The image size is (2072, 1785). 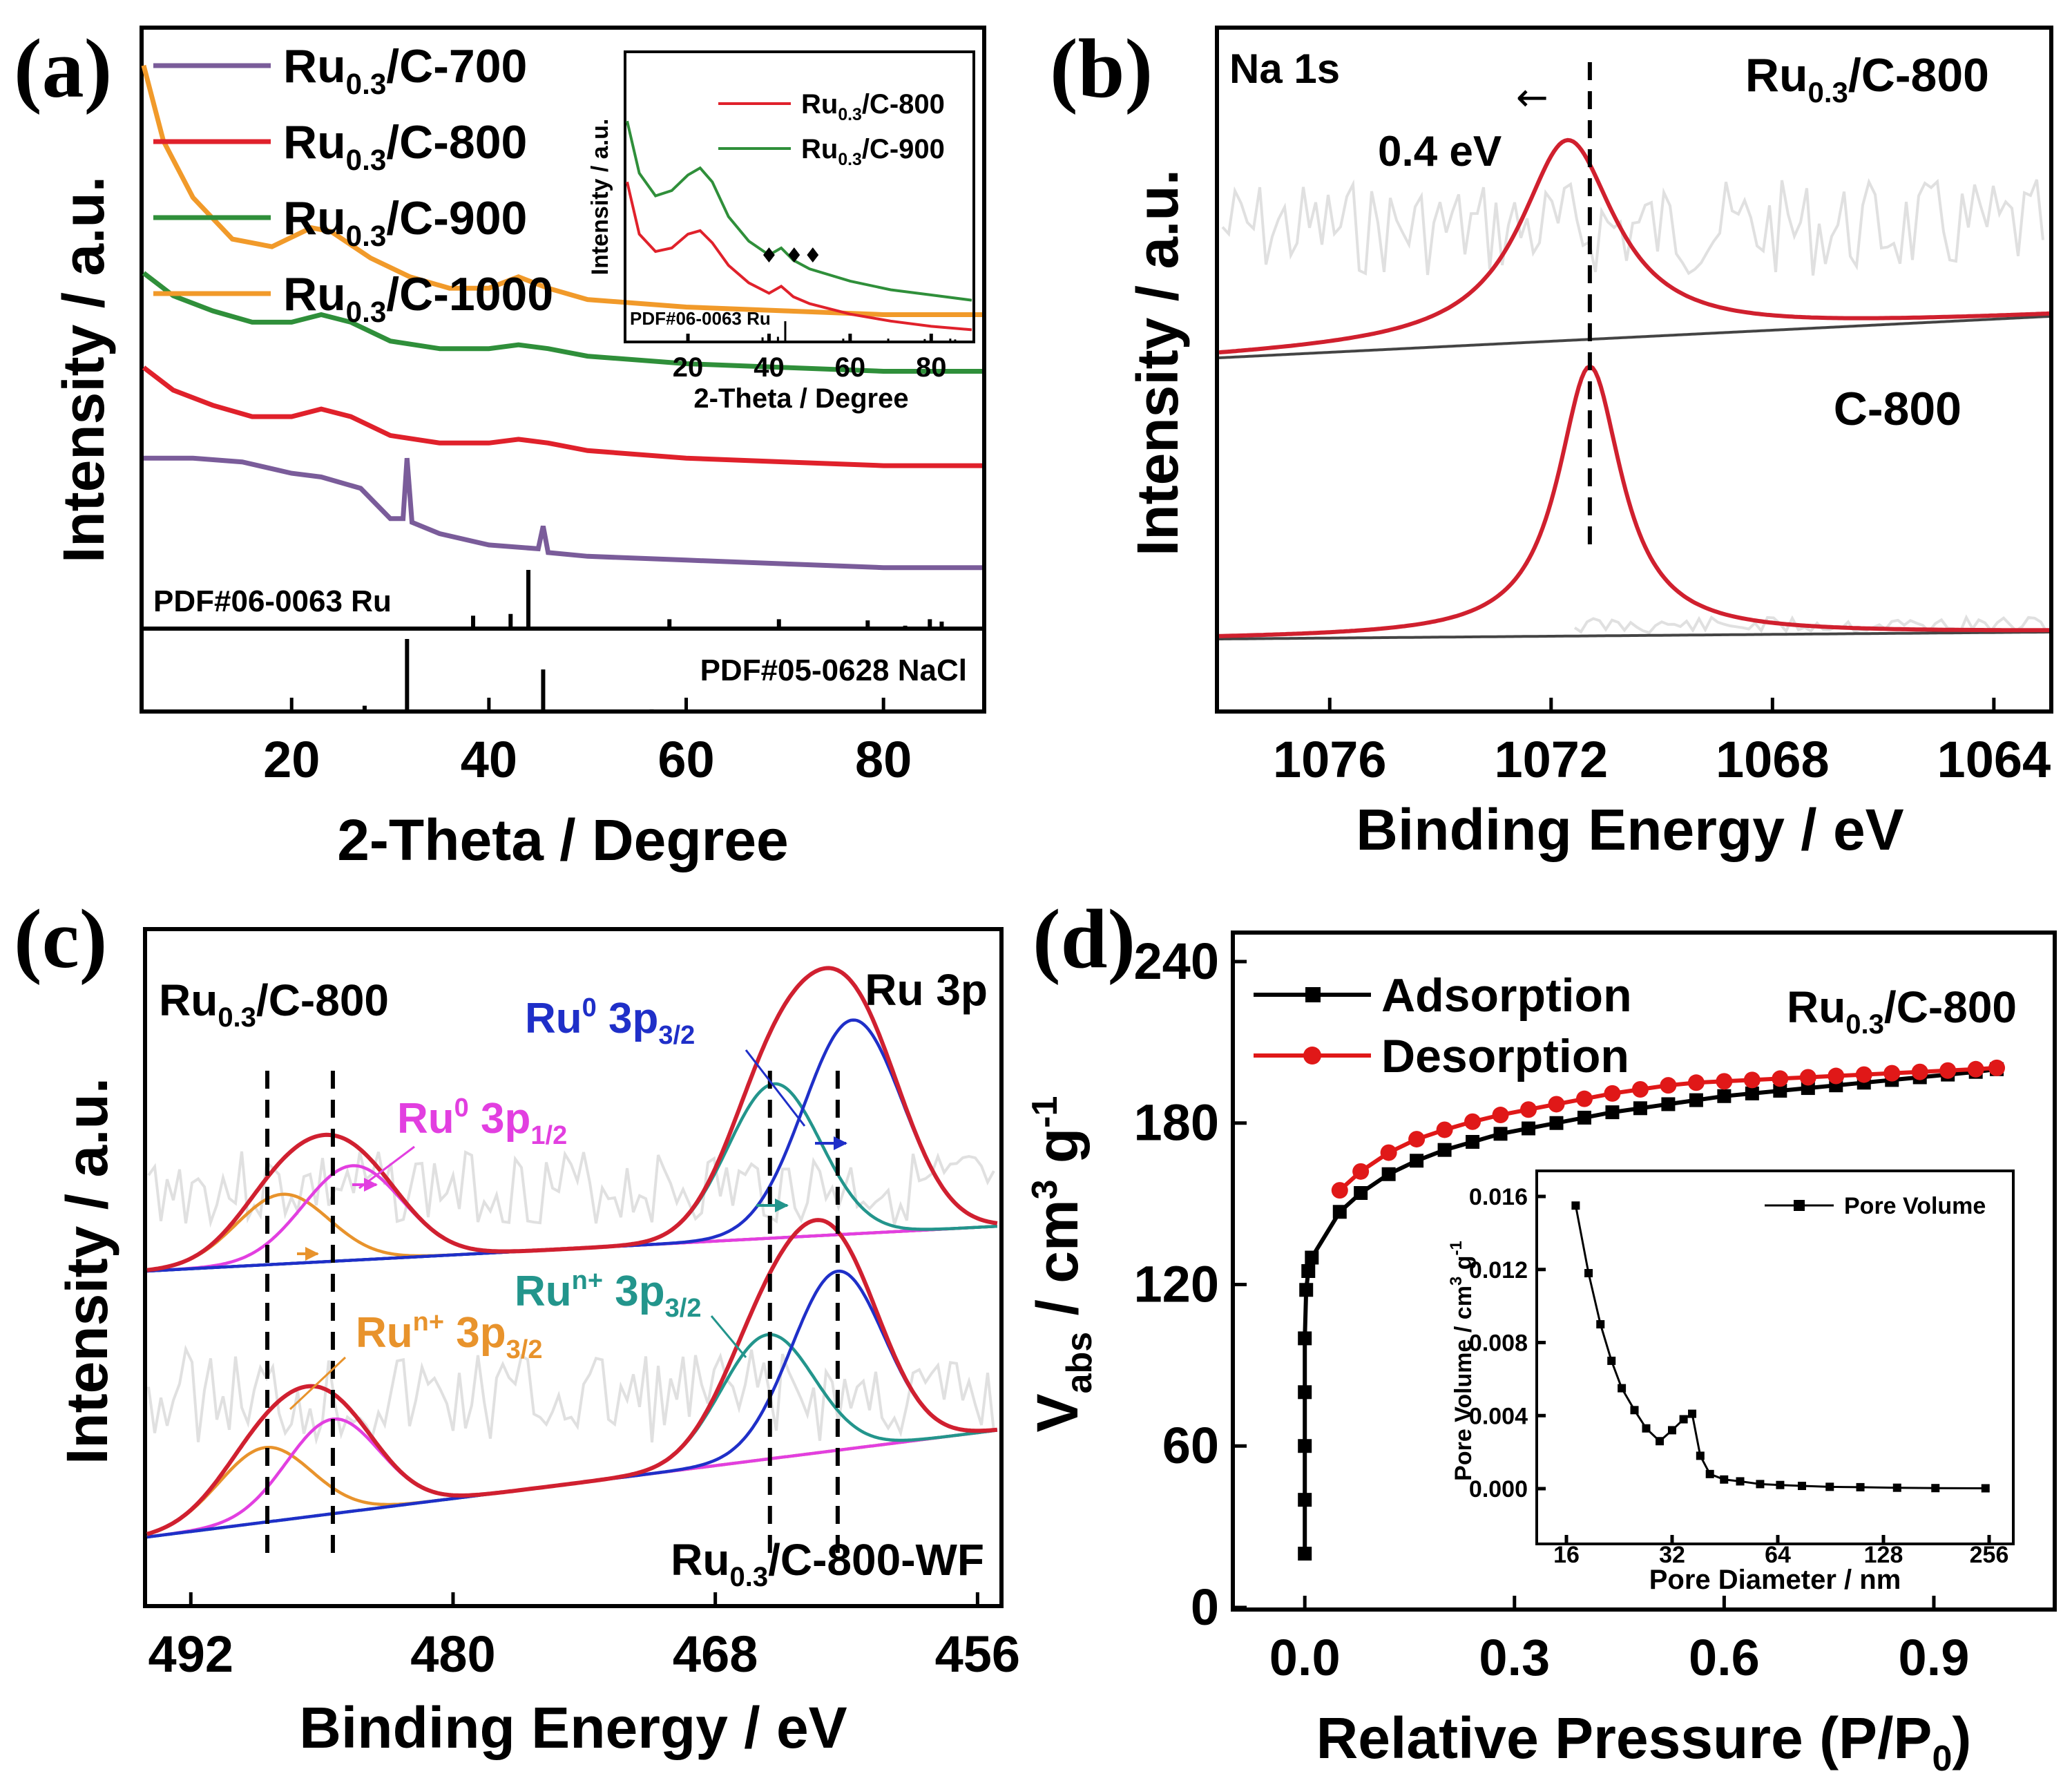 What do you see at coordinates (1084, 939) in the screenshot?
I see `panel-d-label: (d)` at bounding box center [1084, 939].